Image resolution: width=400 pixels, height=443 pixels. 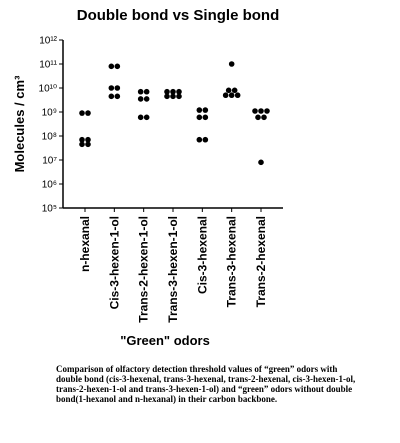 What do you see at coordinates (114, 262) in the screenshot?
I see `x-tick-label: Cis-3-hexen-1-ol` at bounding box center [114, 262].